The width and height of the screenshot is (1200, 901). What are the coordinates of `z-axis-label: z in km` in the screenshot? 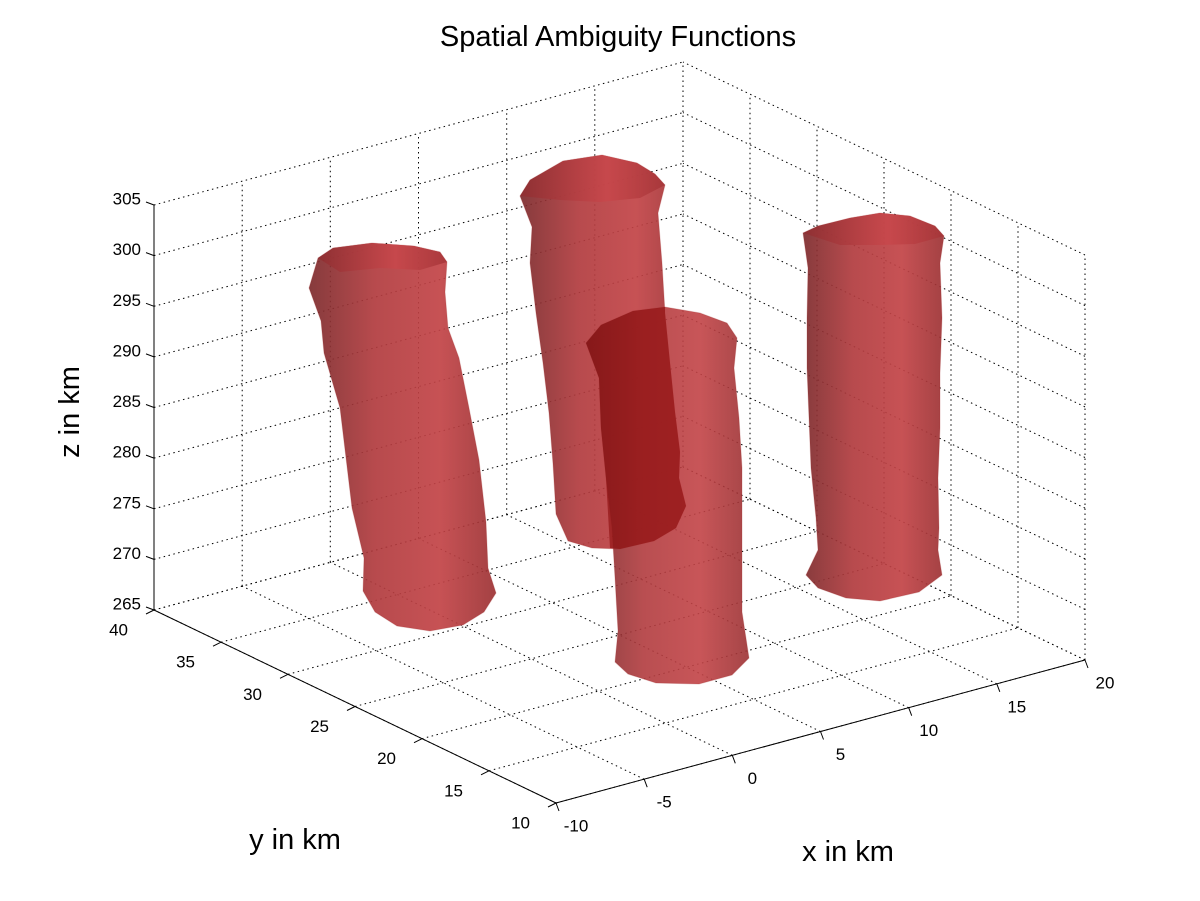 It's located at (70, 412).